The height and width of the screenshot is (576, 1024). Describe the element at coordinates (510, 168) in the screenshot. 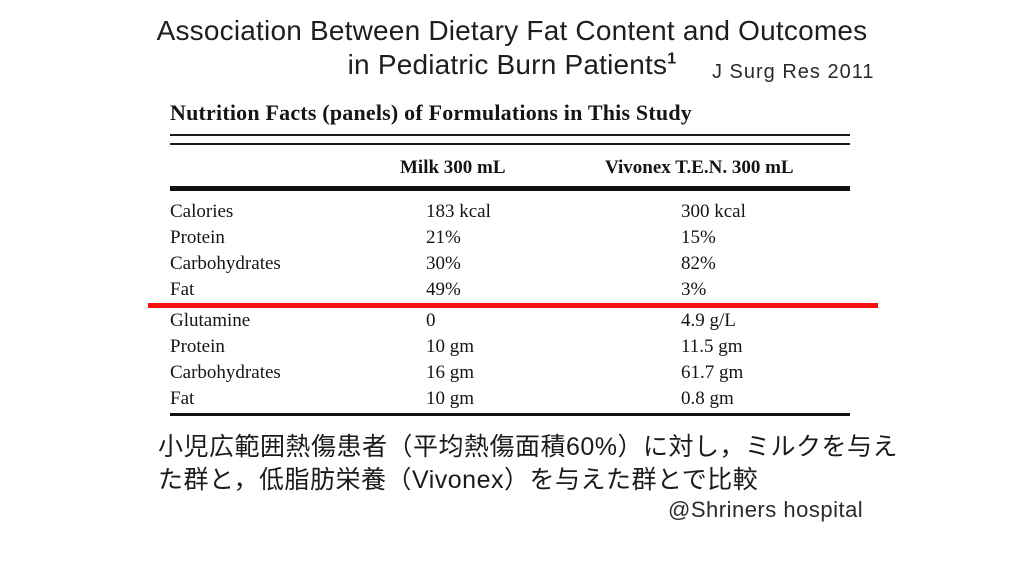

I see `table-header-row: Milk 300 mL Vivonex T.E.N. 300 mL` at that location.